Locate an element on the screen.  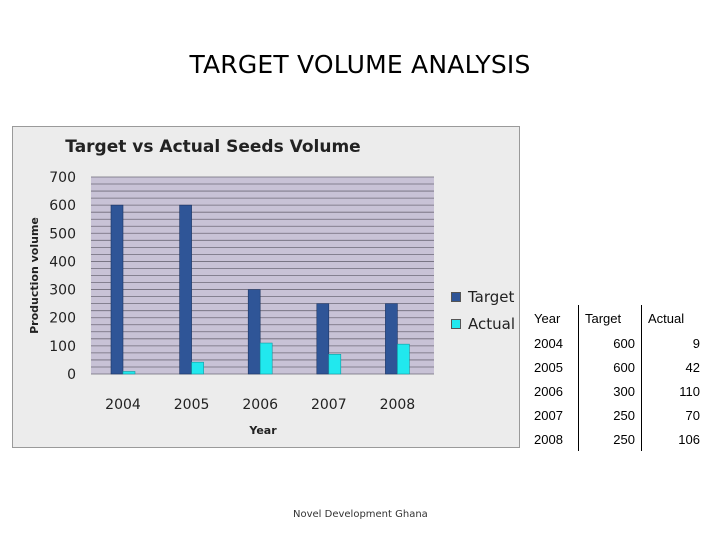
table-row: 2008 250 106 is located at coordinates (617, 439).